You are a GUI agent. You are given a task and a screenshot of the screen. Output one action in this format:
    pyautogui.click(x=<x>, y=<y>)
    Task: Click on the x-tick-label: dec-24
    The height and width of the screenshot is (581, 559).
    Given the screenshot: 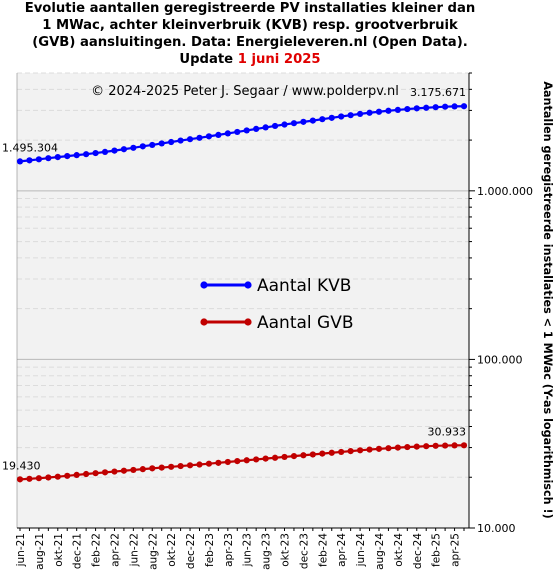 What is the action you would take?
    pyautogui.click(x=418, y=551)
    